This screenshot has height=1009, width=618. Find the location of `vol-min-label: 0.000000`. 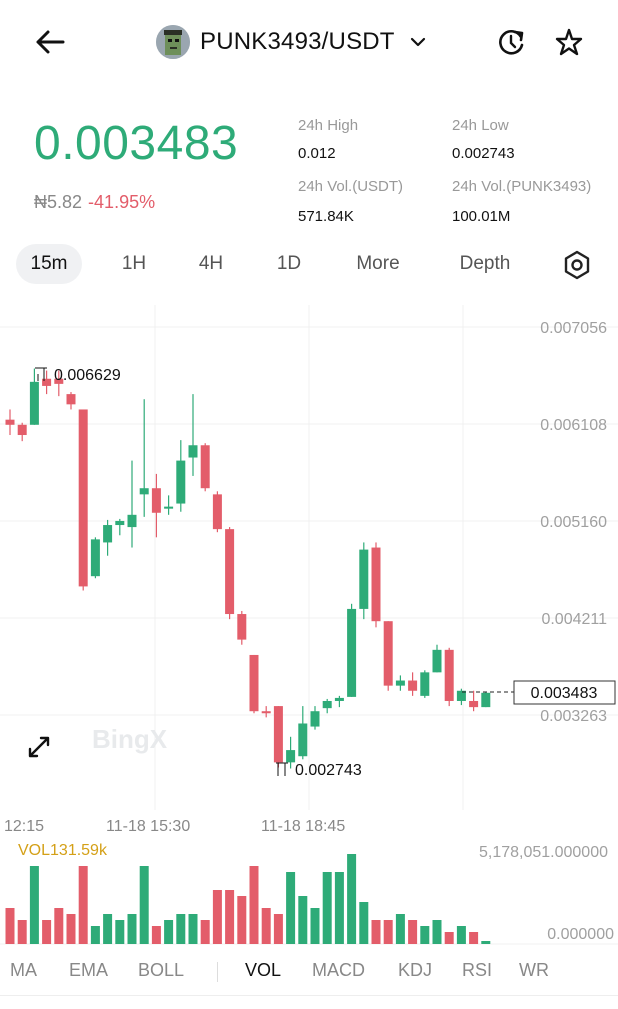

vol-min-label: 0.000000 is located at coordinates (580, 934).